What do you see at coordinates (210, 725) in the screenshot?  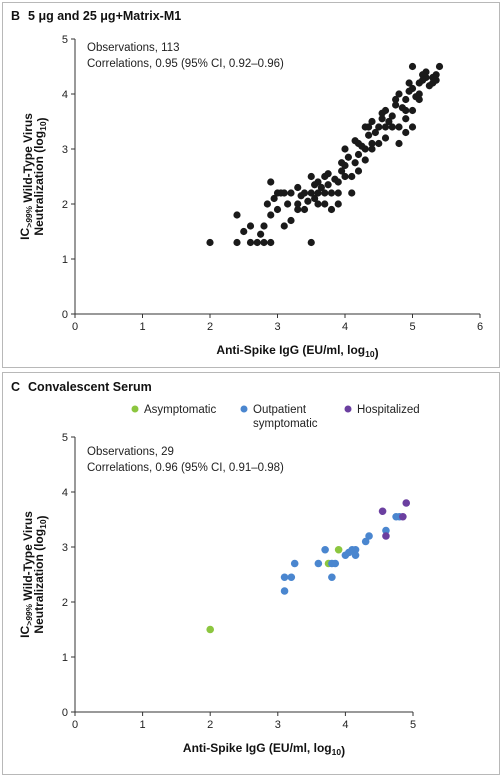 I see `x-tick-label: 2` at bounding box center [210, 725].